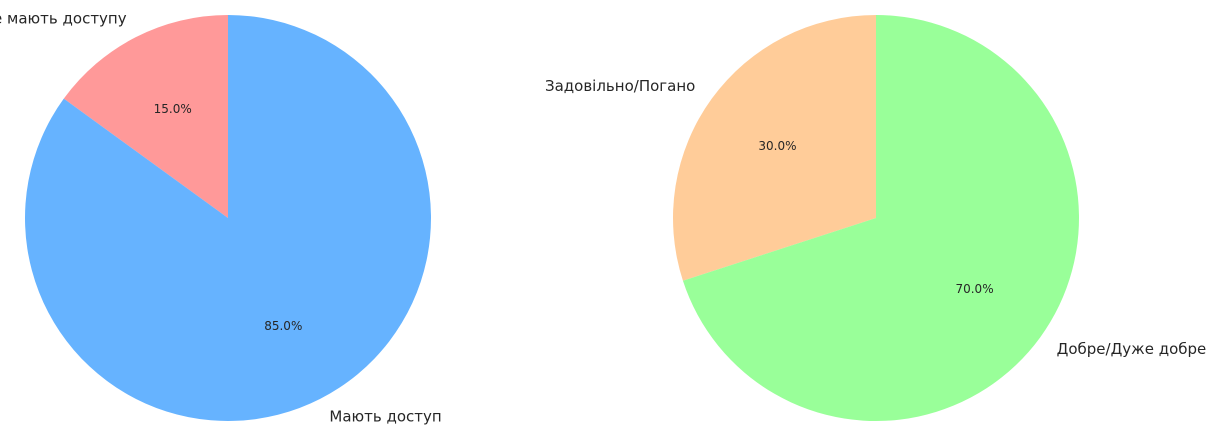 The height and width of the screenshot is (425, 1224). Describe the element at coordinates (974, 289) in the screenshot. I see `pie2-pct-label-2: 70.0%` at that location.